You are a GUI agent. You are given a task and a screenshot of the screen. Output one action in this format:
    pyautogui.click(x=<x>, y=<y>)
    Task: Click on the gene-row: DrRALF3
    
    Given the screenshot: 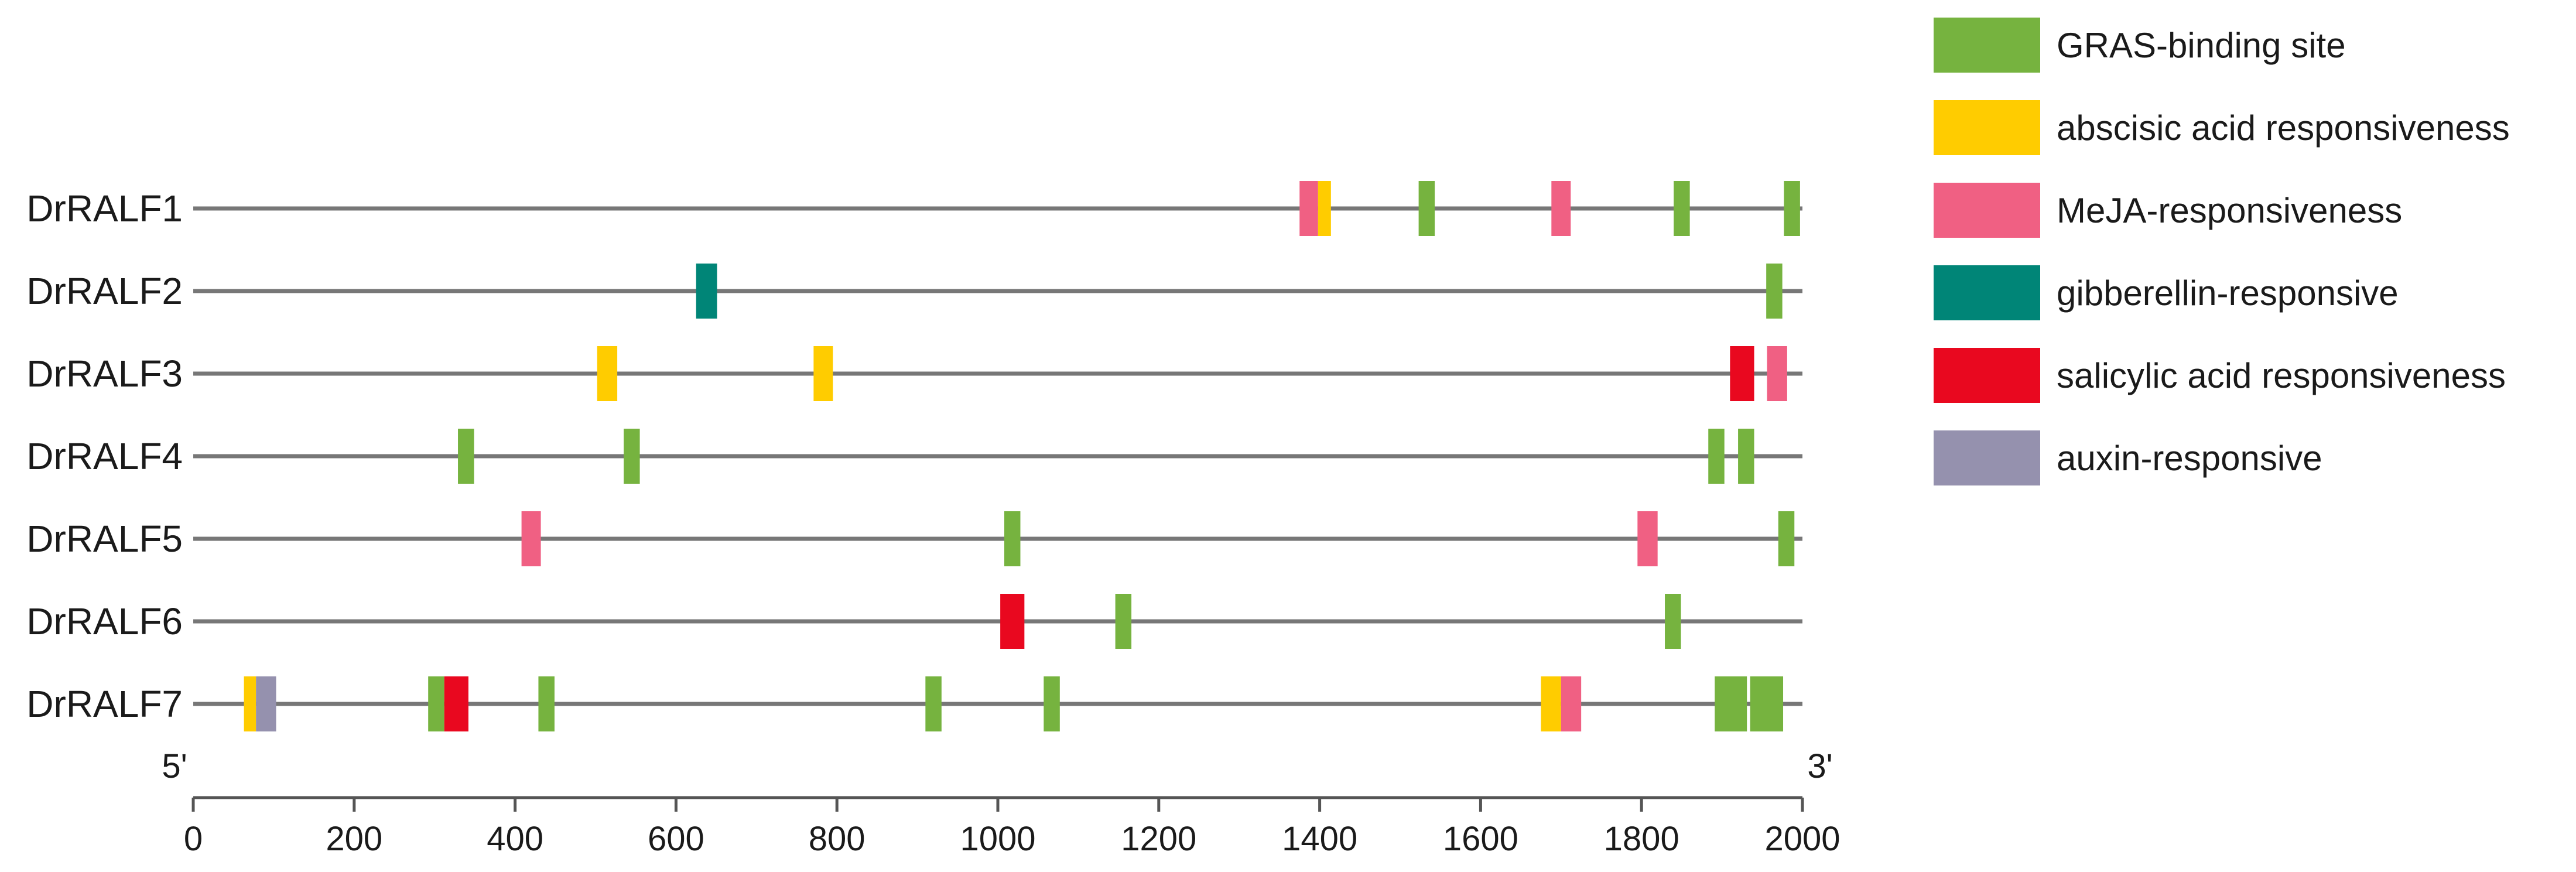 What is the action you would take?
    pyautogui.click(x=914, y=373)
    